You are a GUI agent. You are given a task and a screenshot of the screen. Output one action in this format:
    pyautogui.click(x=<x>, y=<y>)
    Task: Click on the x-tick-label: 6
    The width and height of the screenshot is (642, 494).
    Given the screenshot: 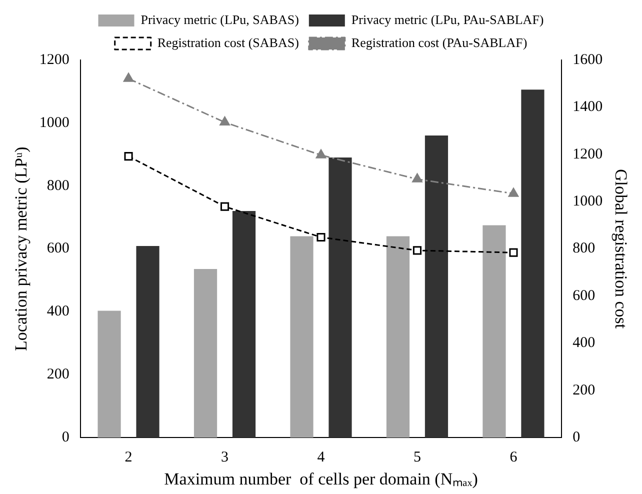 What is the action you would take?
    pyautogui.click(x=514, y=458)
    